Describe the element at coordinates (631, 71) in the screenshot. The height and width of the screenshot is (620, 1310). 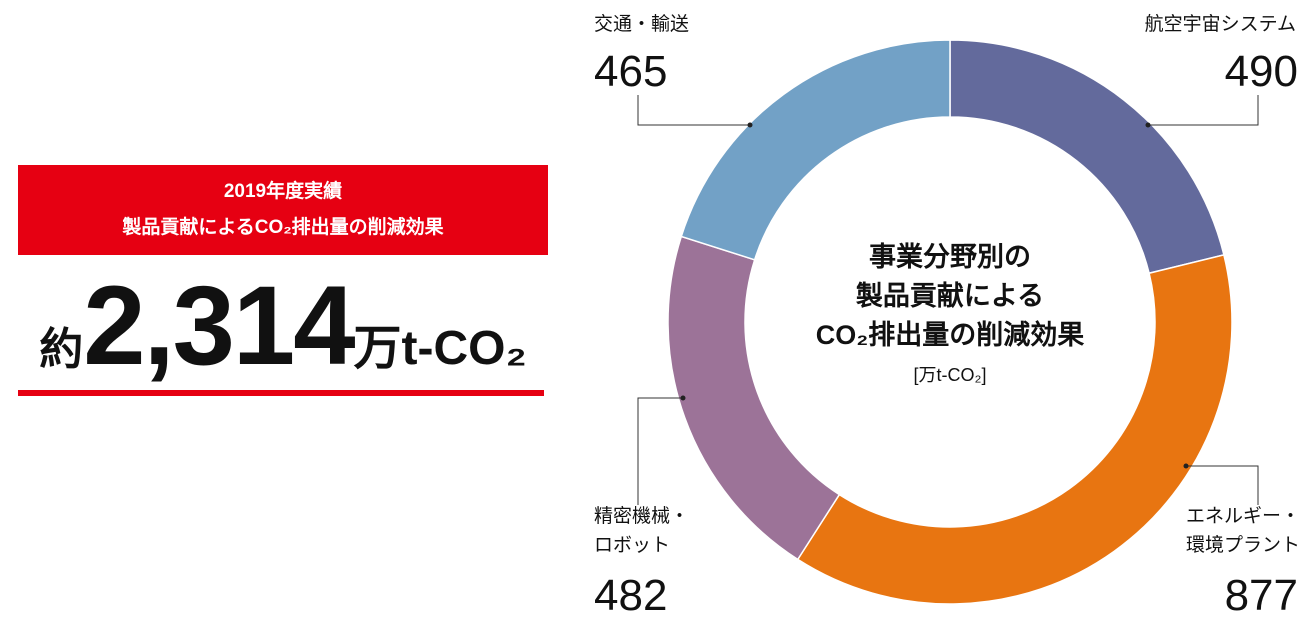
I see `segment-value: 465` at that location.